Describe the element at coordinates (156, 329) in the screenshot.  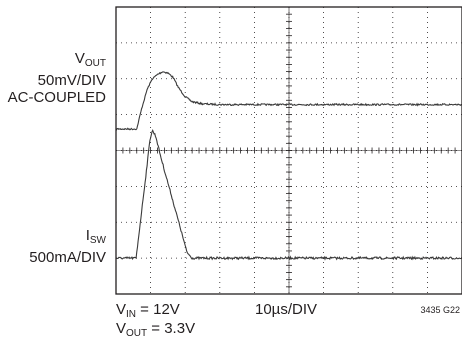
I see `vout-condition: VOUT = 3.3V` at that location.